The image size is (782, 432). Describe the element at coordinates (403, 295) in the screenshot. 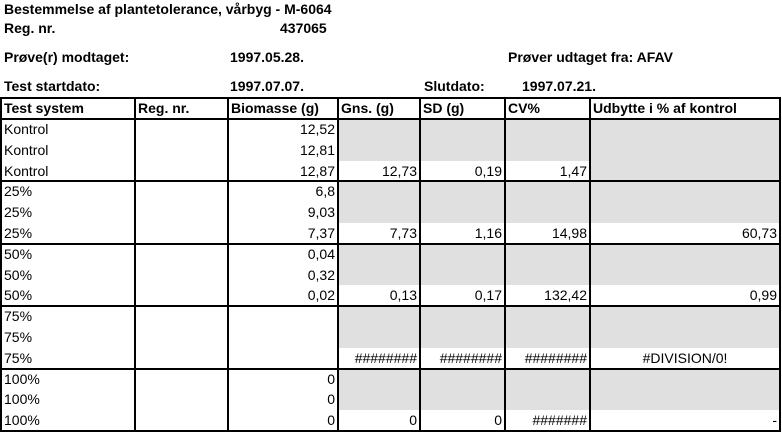

I see `table-cell: 0,13` at that location.